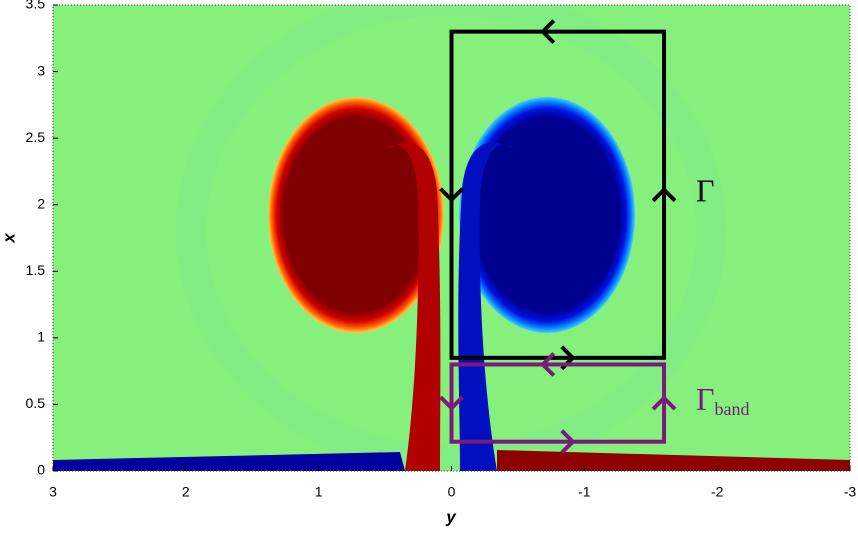 This screenshot has height=536, width=858. I want to click on x-tick-label: 1, so click(319, 492).